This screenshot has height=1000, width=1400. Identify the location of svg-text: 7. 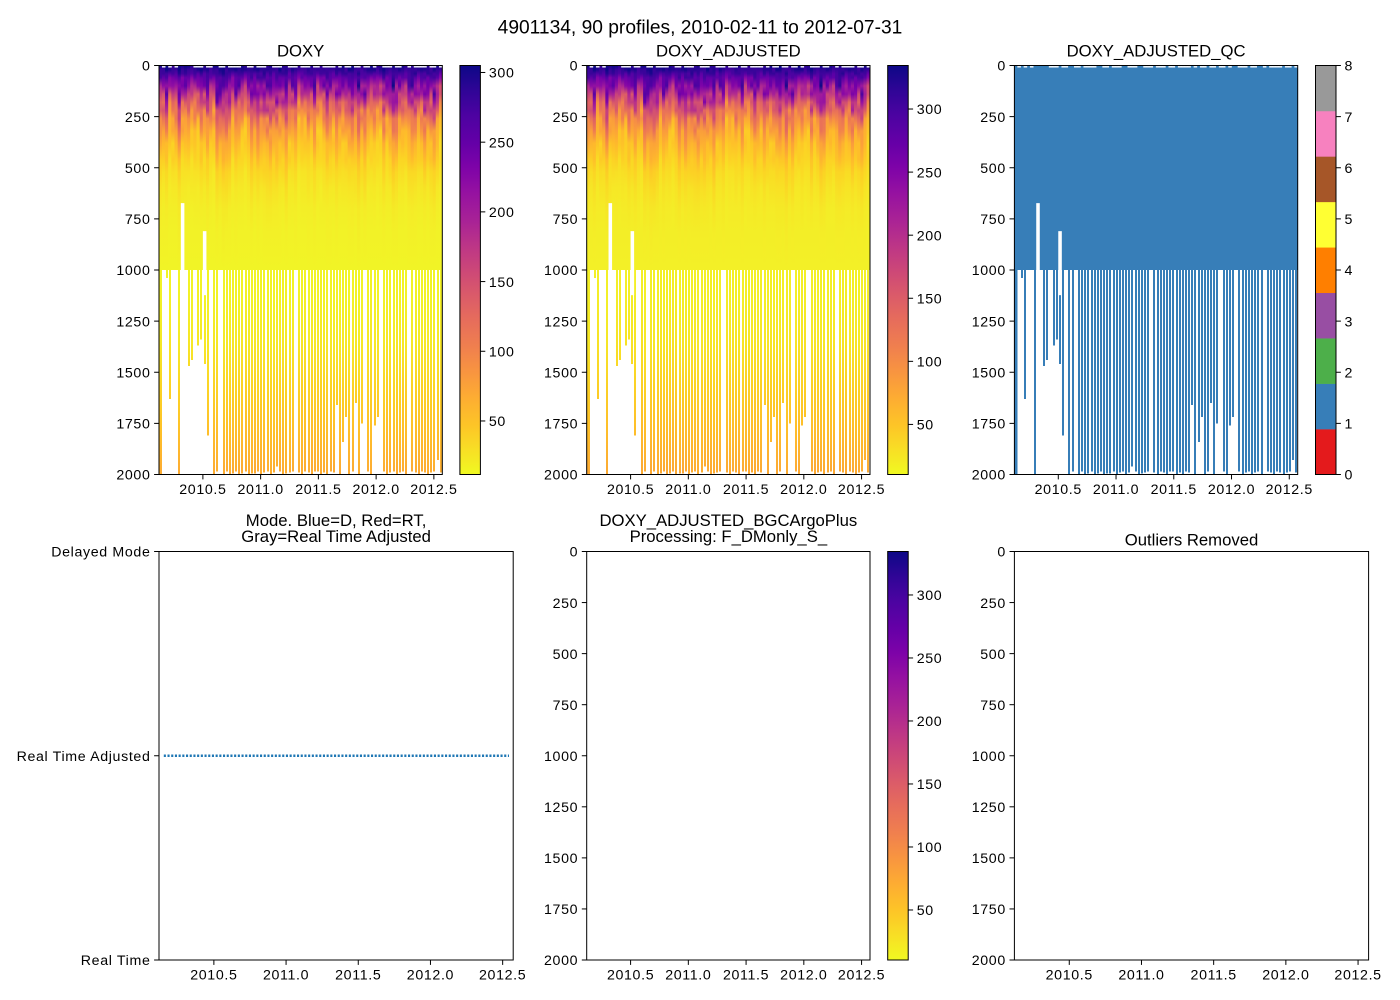
(1349, 118).